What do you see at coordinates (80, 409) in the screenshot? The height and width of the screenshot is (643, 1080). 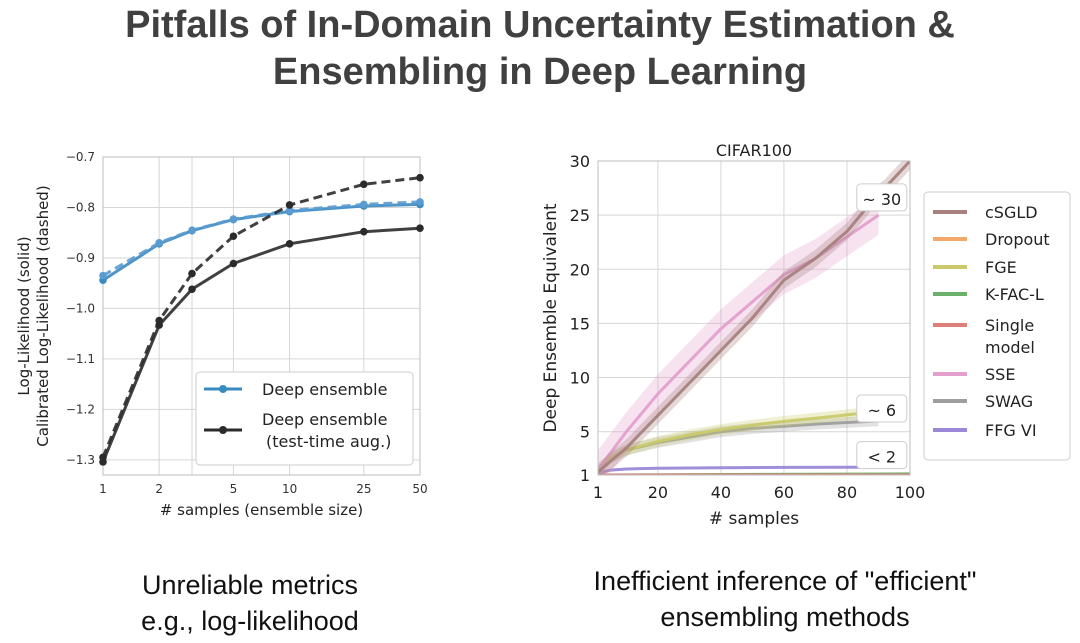 I see `y-tick-label: −1.2` at bounding box center [80, 409].